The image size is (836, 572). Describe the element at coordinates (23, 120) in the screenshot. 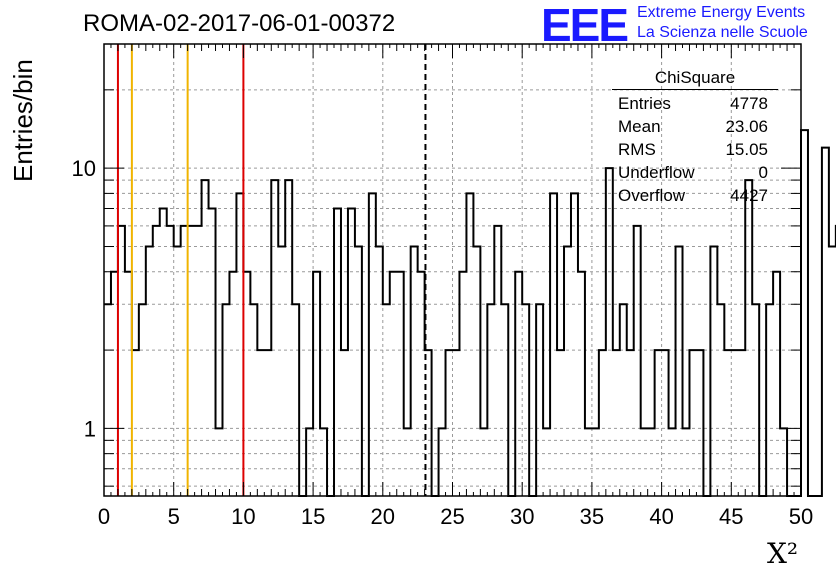

I see `y-axis-label: Entries/bin` at that location.